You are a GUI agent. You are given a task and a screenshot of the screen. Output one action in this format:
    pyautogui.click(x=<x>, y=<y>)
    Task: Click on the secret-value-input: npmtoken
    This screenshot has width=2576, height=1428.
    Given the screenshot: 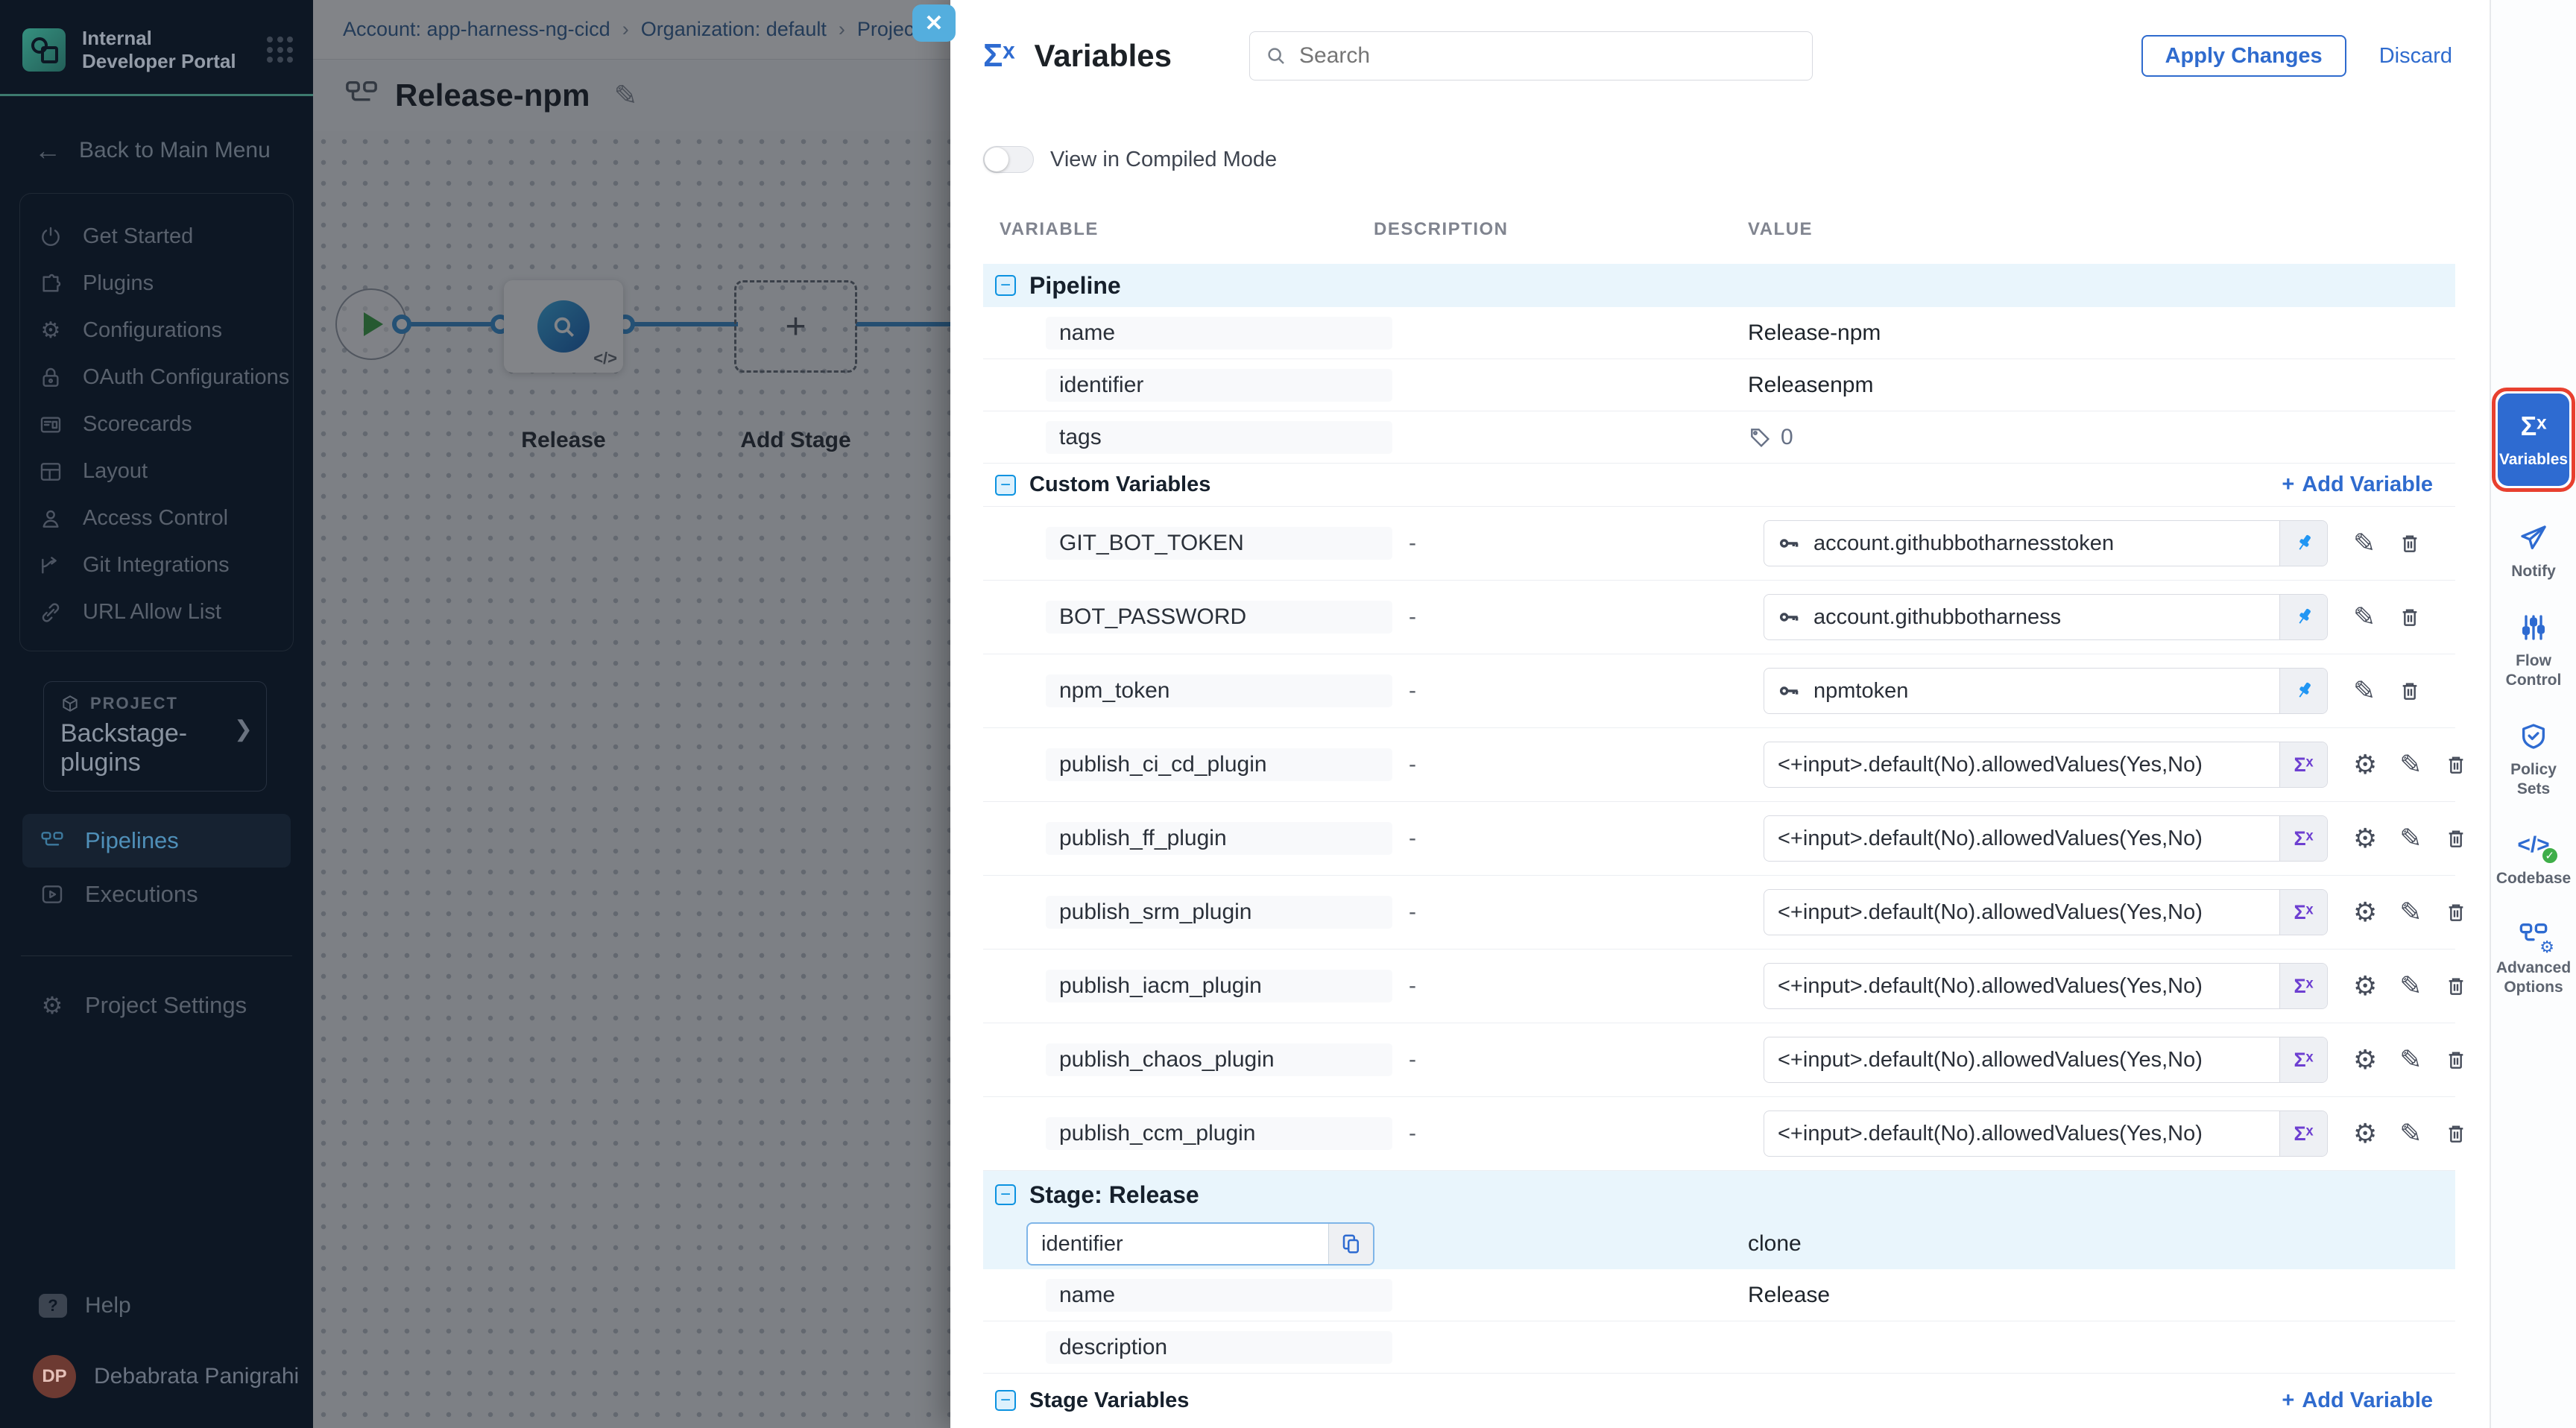 What is the action you would take?
    pyautogui.click(x=2046, y=691)
    